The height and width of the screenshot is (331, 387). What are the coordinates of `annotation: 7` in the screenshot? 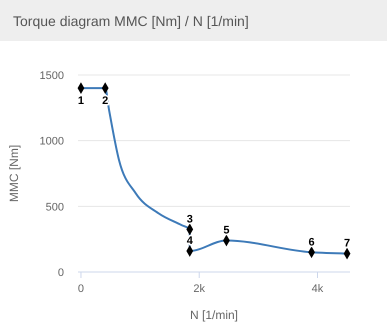 It's located at (347, 244).